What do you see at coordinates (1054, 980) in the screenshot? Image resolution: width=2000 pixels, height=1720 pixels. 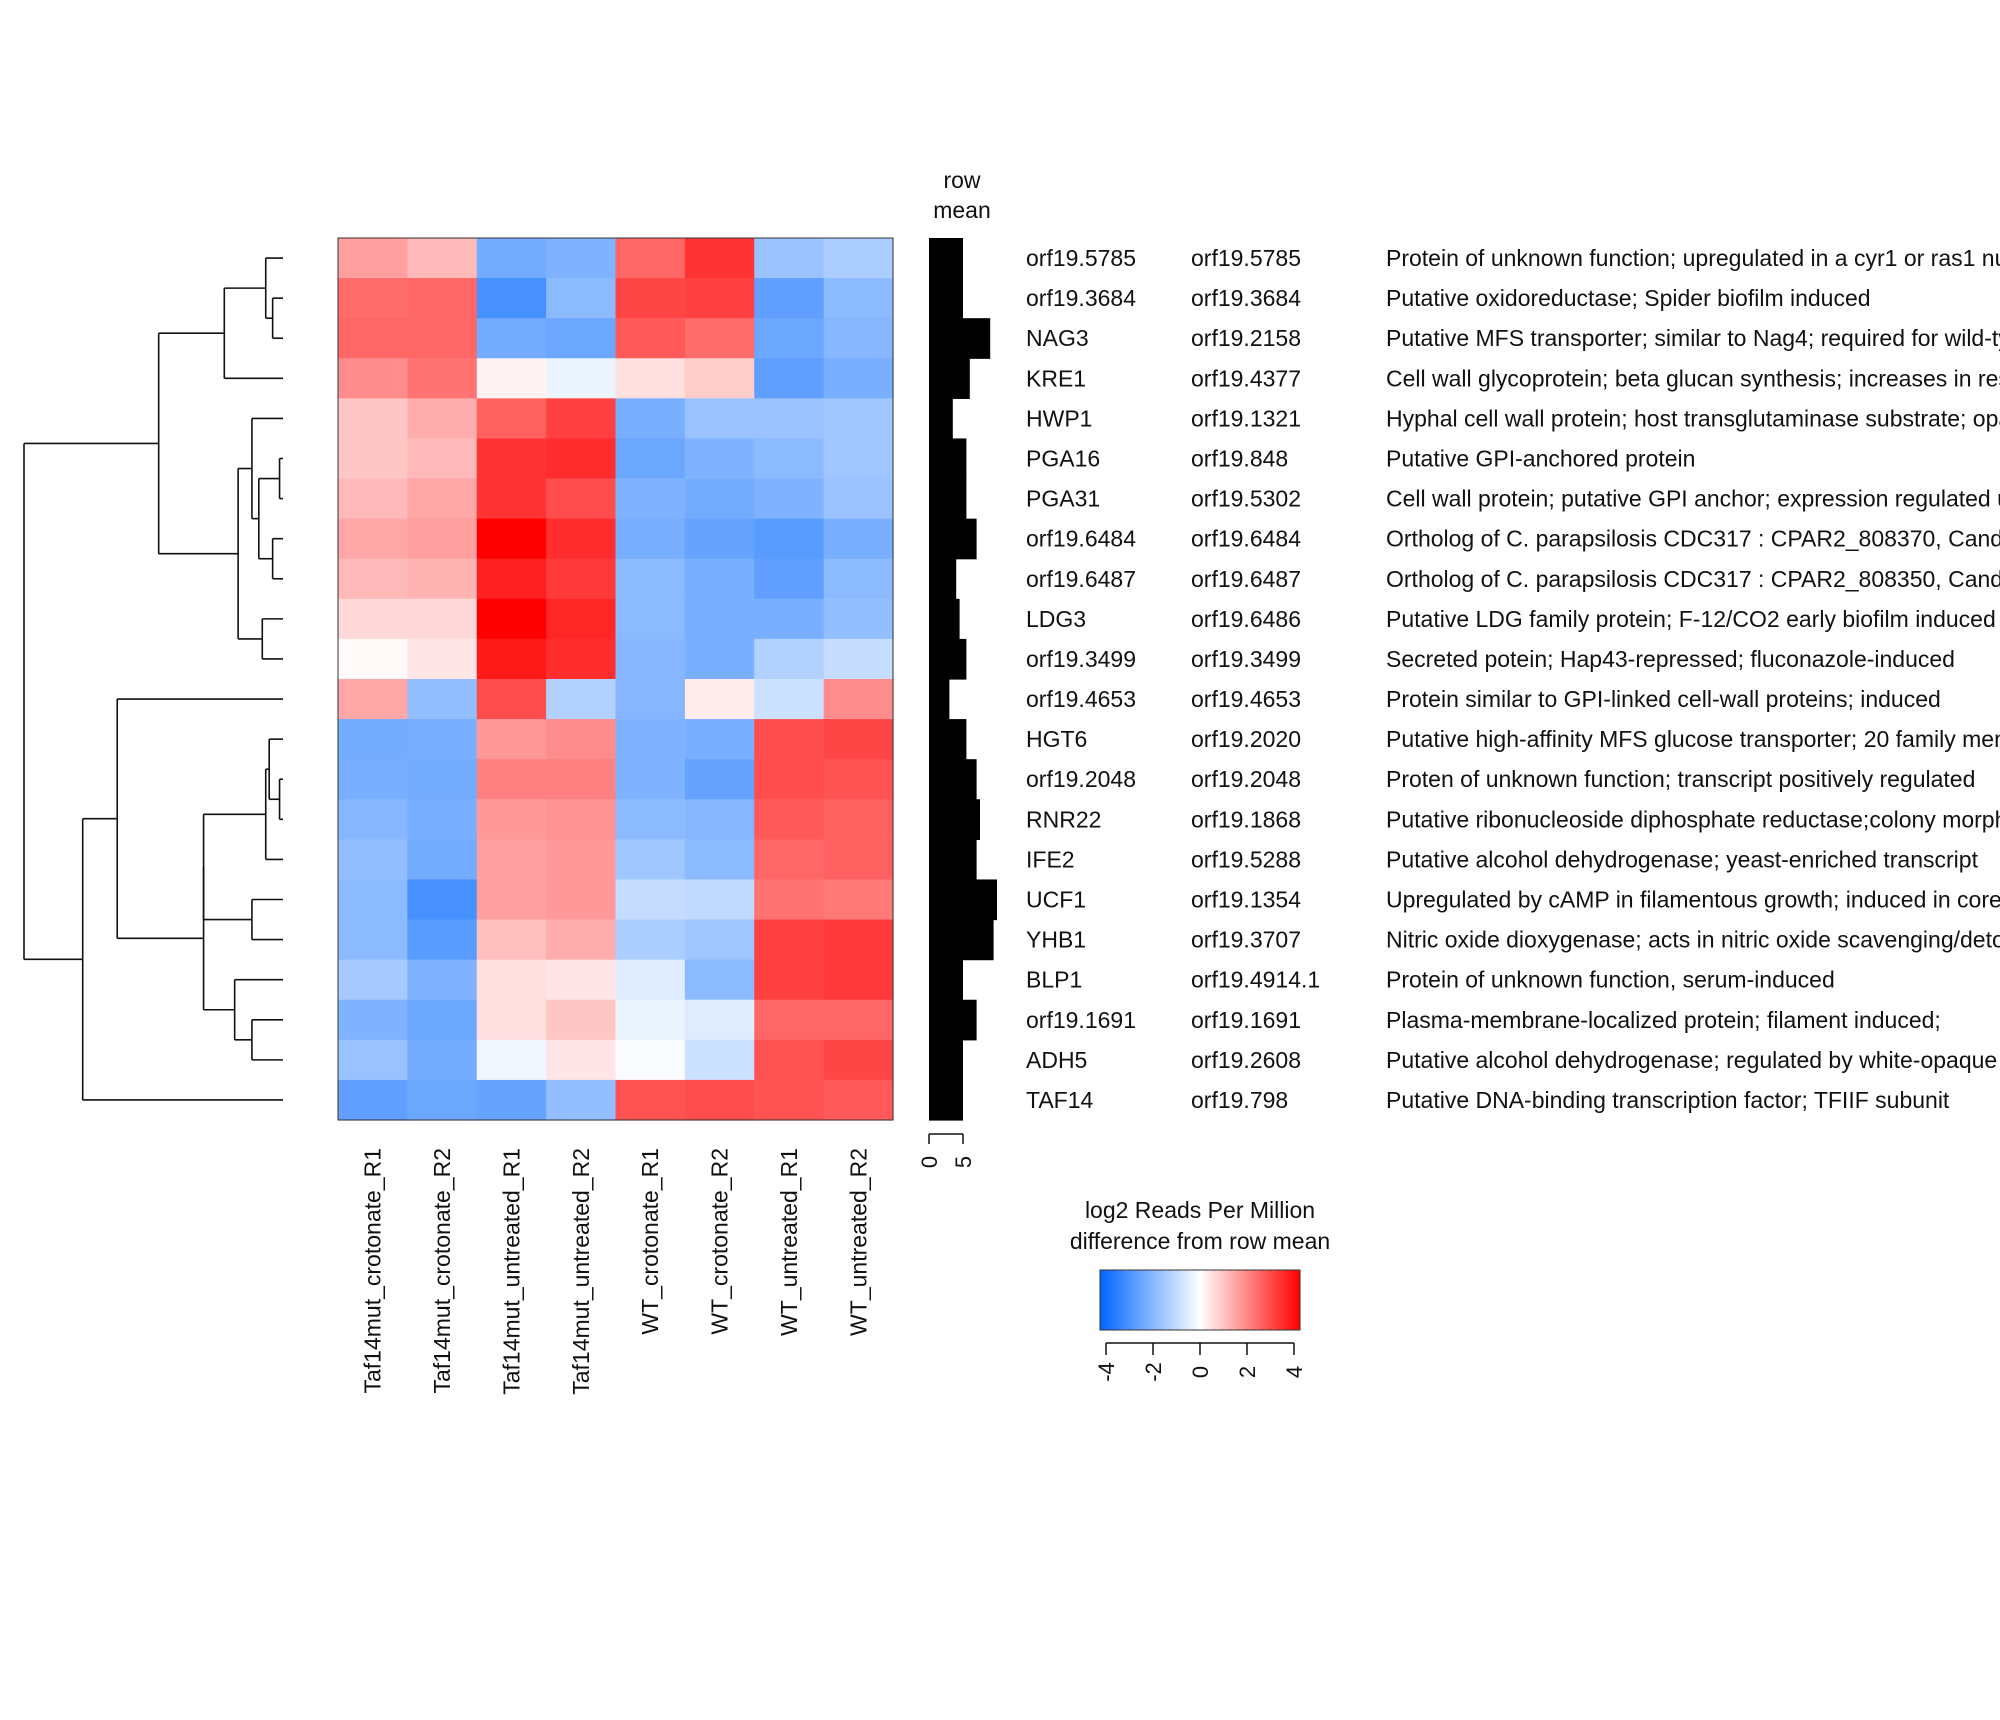 I see `row-gene-label: BLP1` at bounding box center [1054, 980].